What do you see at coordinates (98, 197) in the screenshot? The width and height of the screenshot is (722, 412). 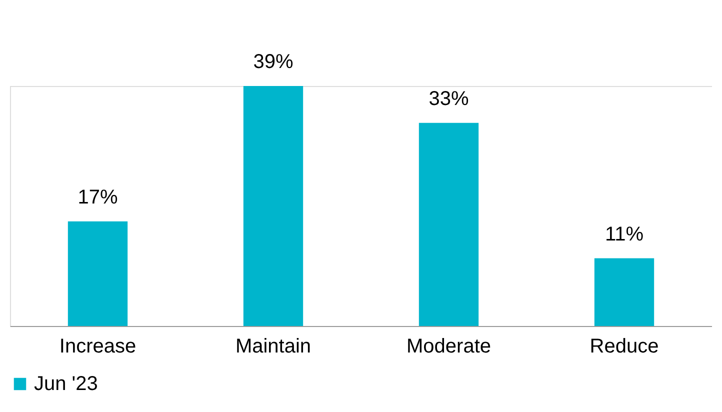 I see `data-label: 17%` at bounding box center [98, 197].